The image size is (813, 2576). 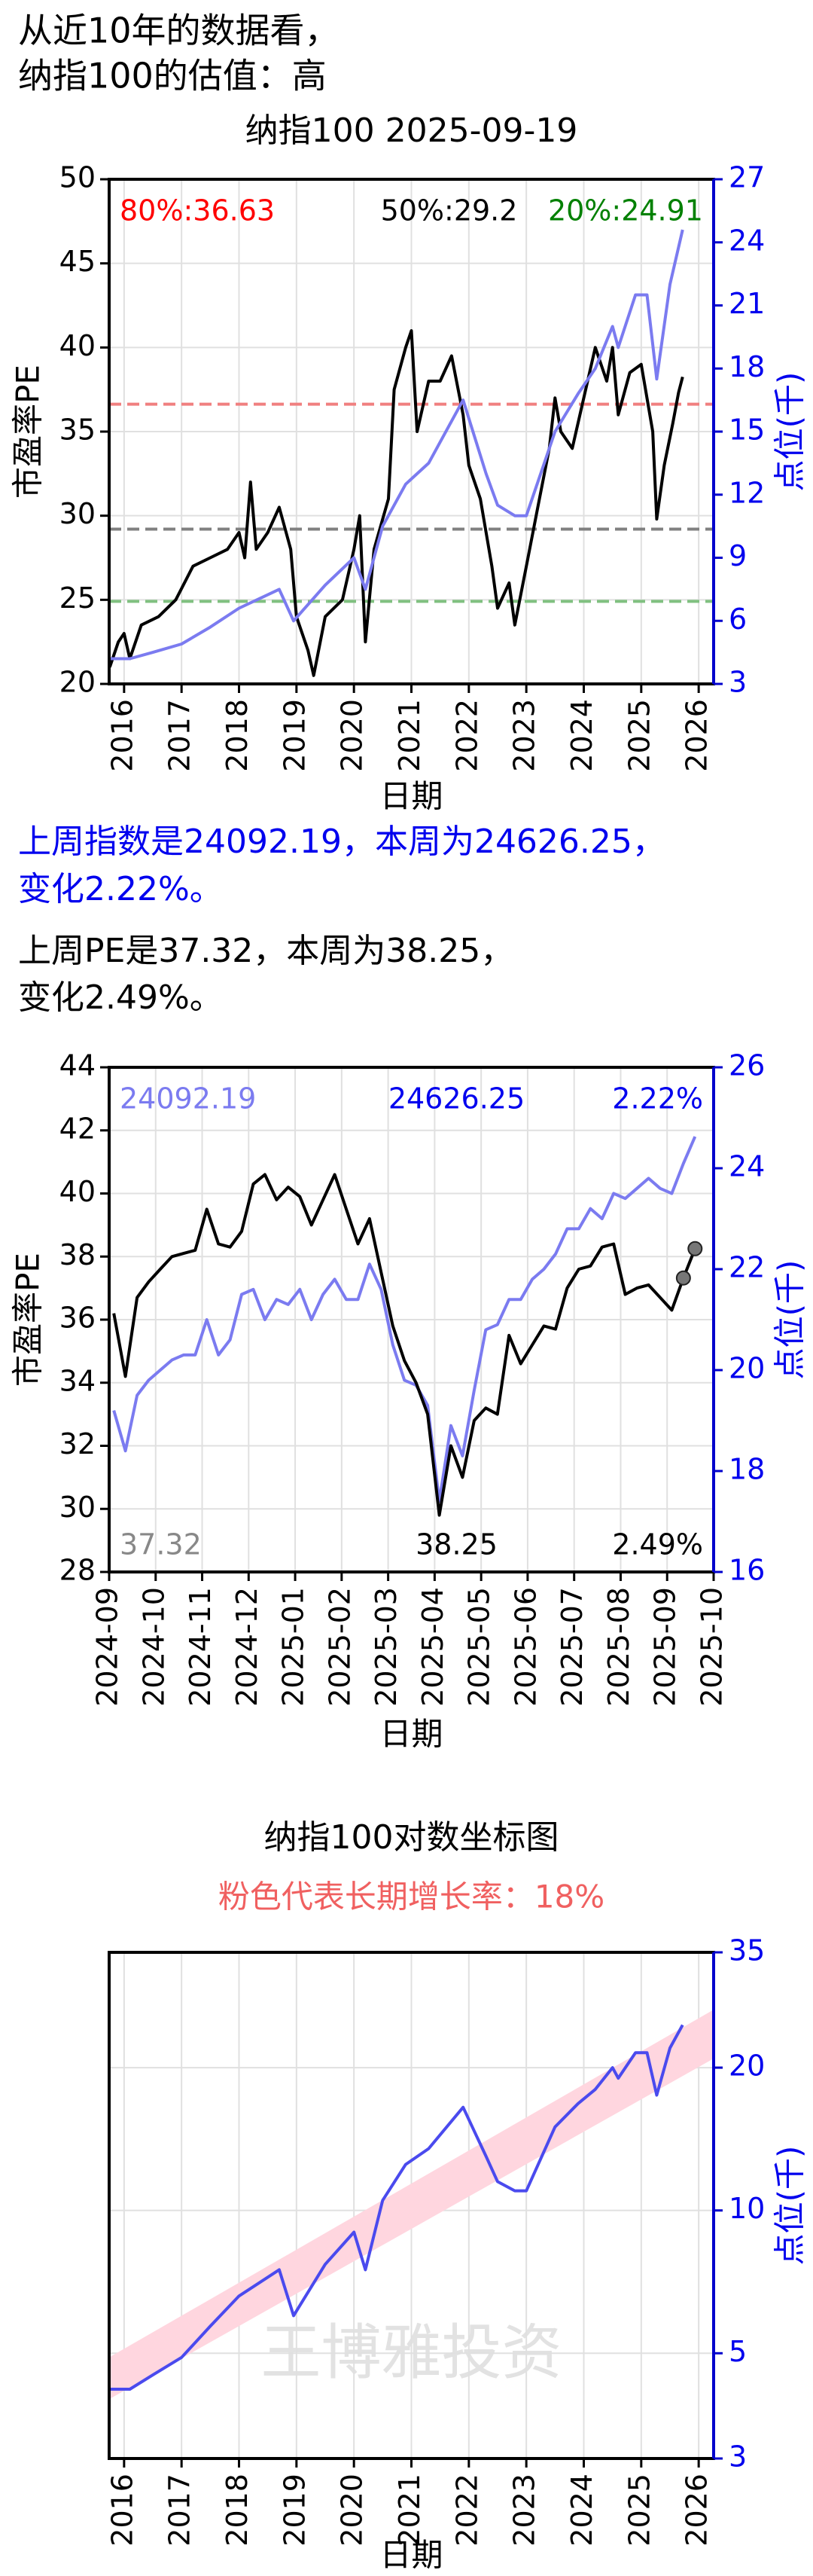 What do you see at coordinates (747, 304) in the screenshot?
I see `y2-tick-label: 21` at bounding box center [747, 304].